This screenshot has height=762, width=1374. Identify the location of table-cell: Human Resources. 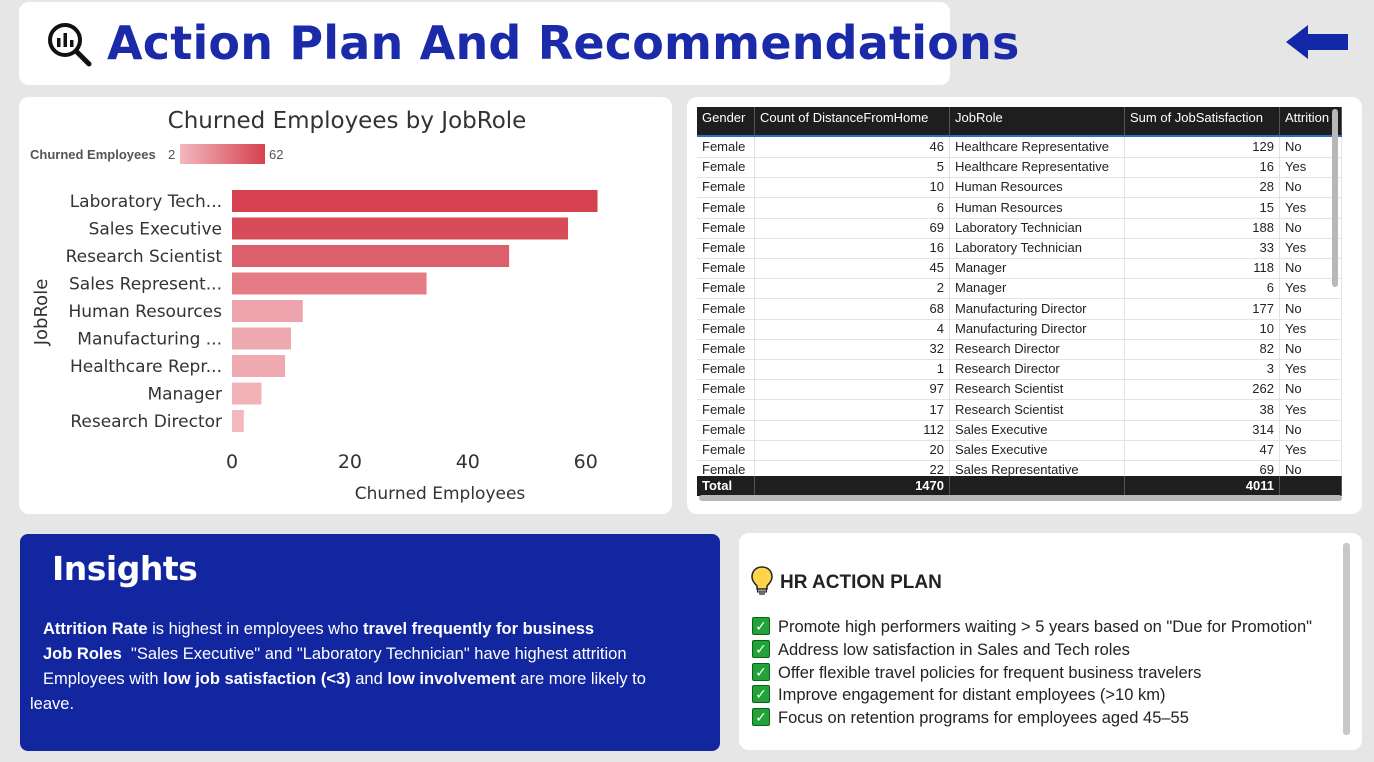
(1037, 207).